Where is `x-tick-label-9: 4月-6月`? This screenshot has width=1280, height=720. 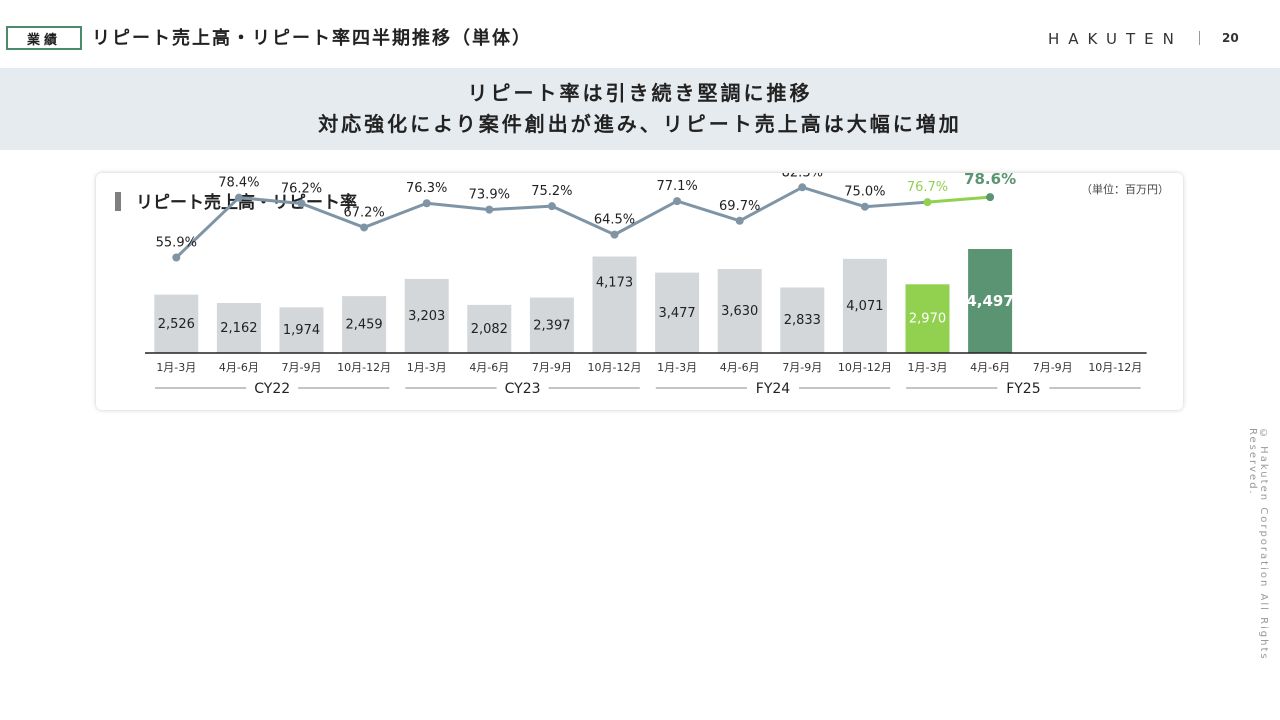
x-tick-label-9: 4月-6月 is located at coordinates (740, 367).